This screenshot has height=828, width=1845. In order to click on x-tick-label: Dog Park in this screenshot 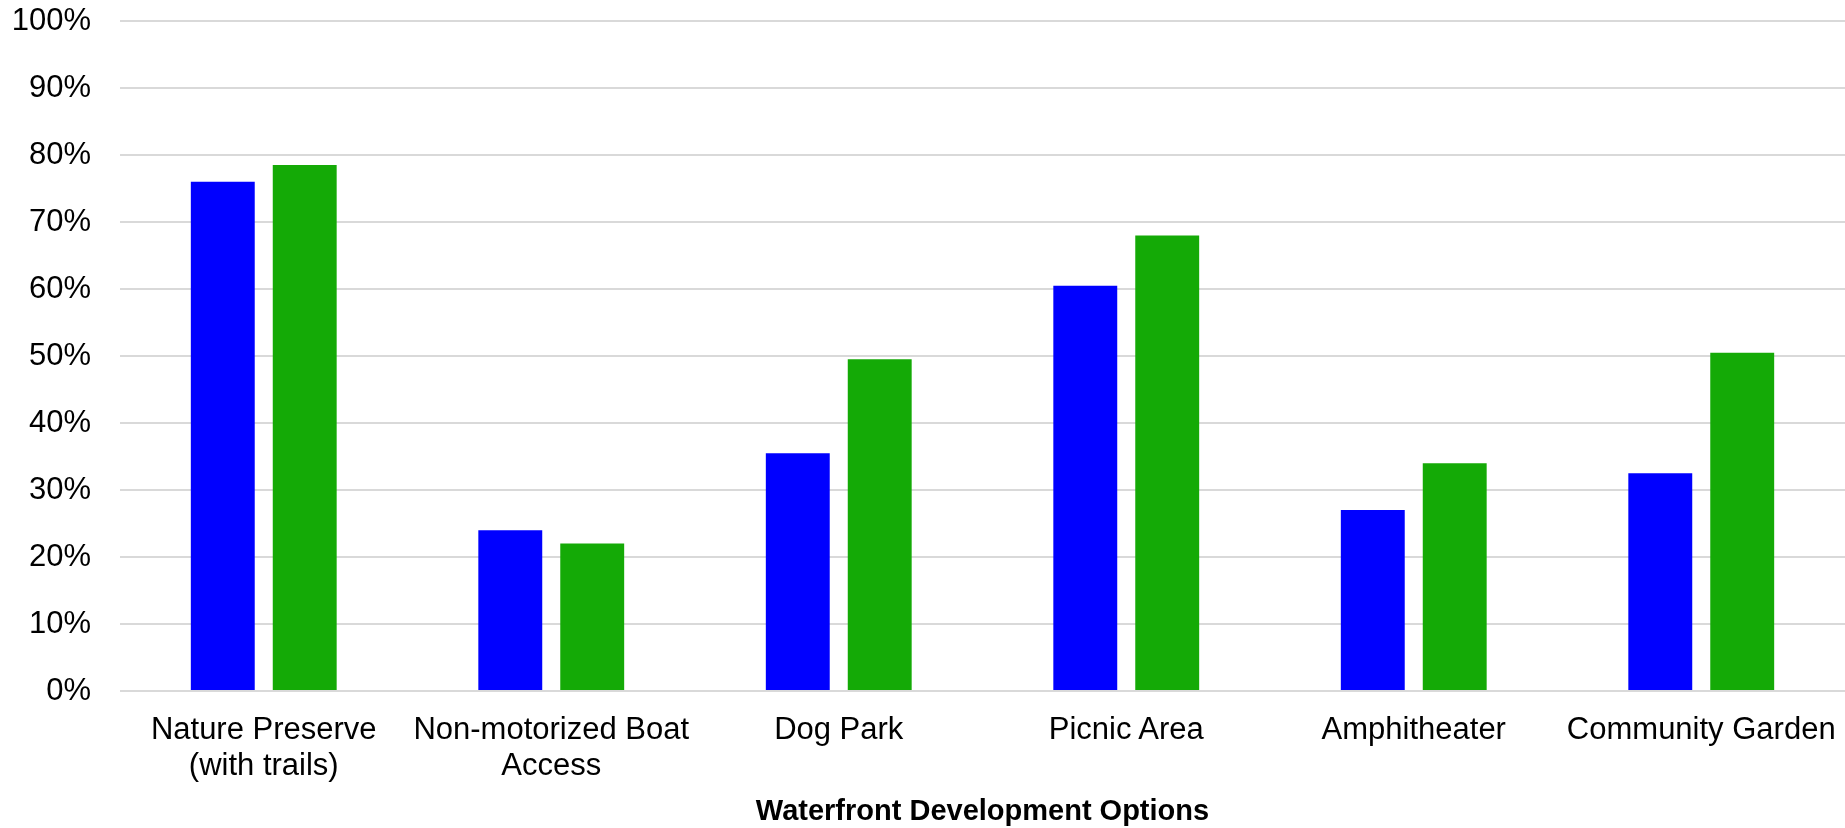, I will do `click(839, 729)`.